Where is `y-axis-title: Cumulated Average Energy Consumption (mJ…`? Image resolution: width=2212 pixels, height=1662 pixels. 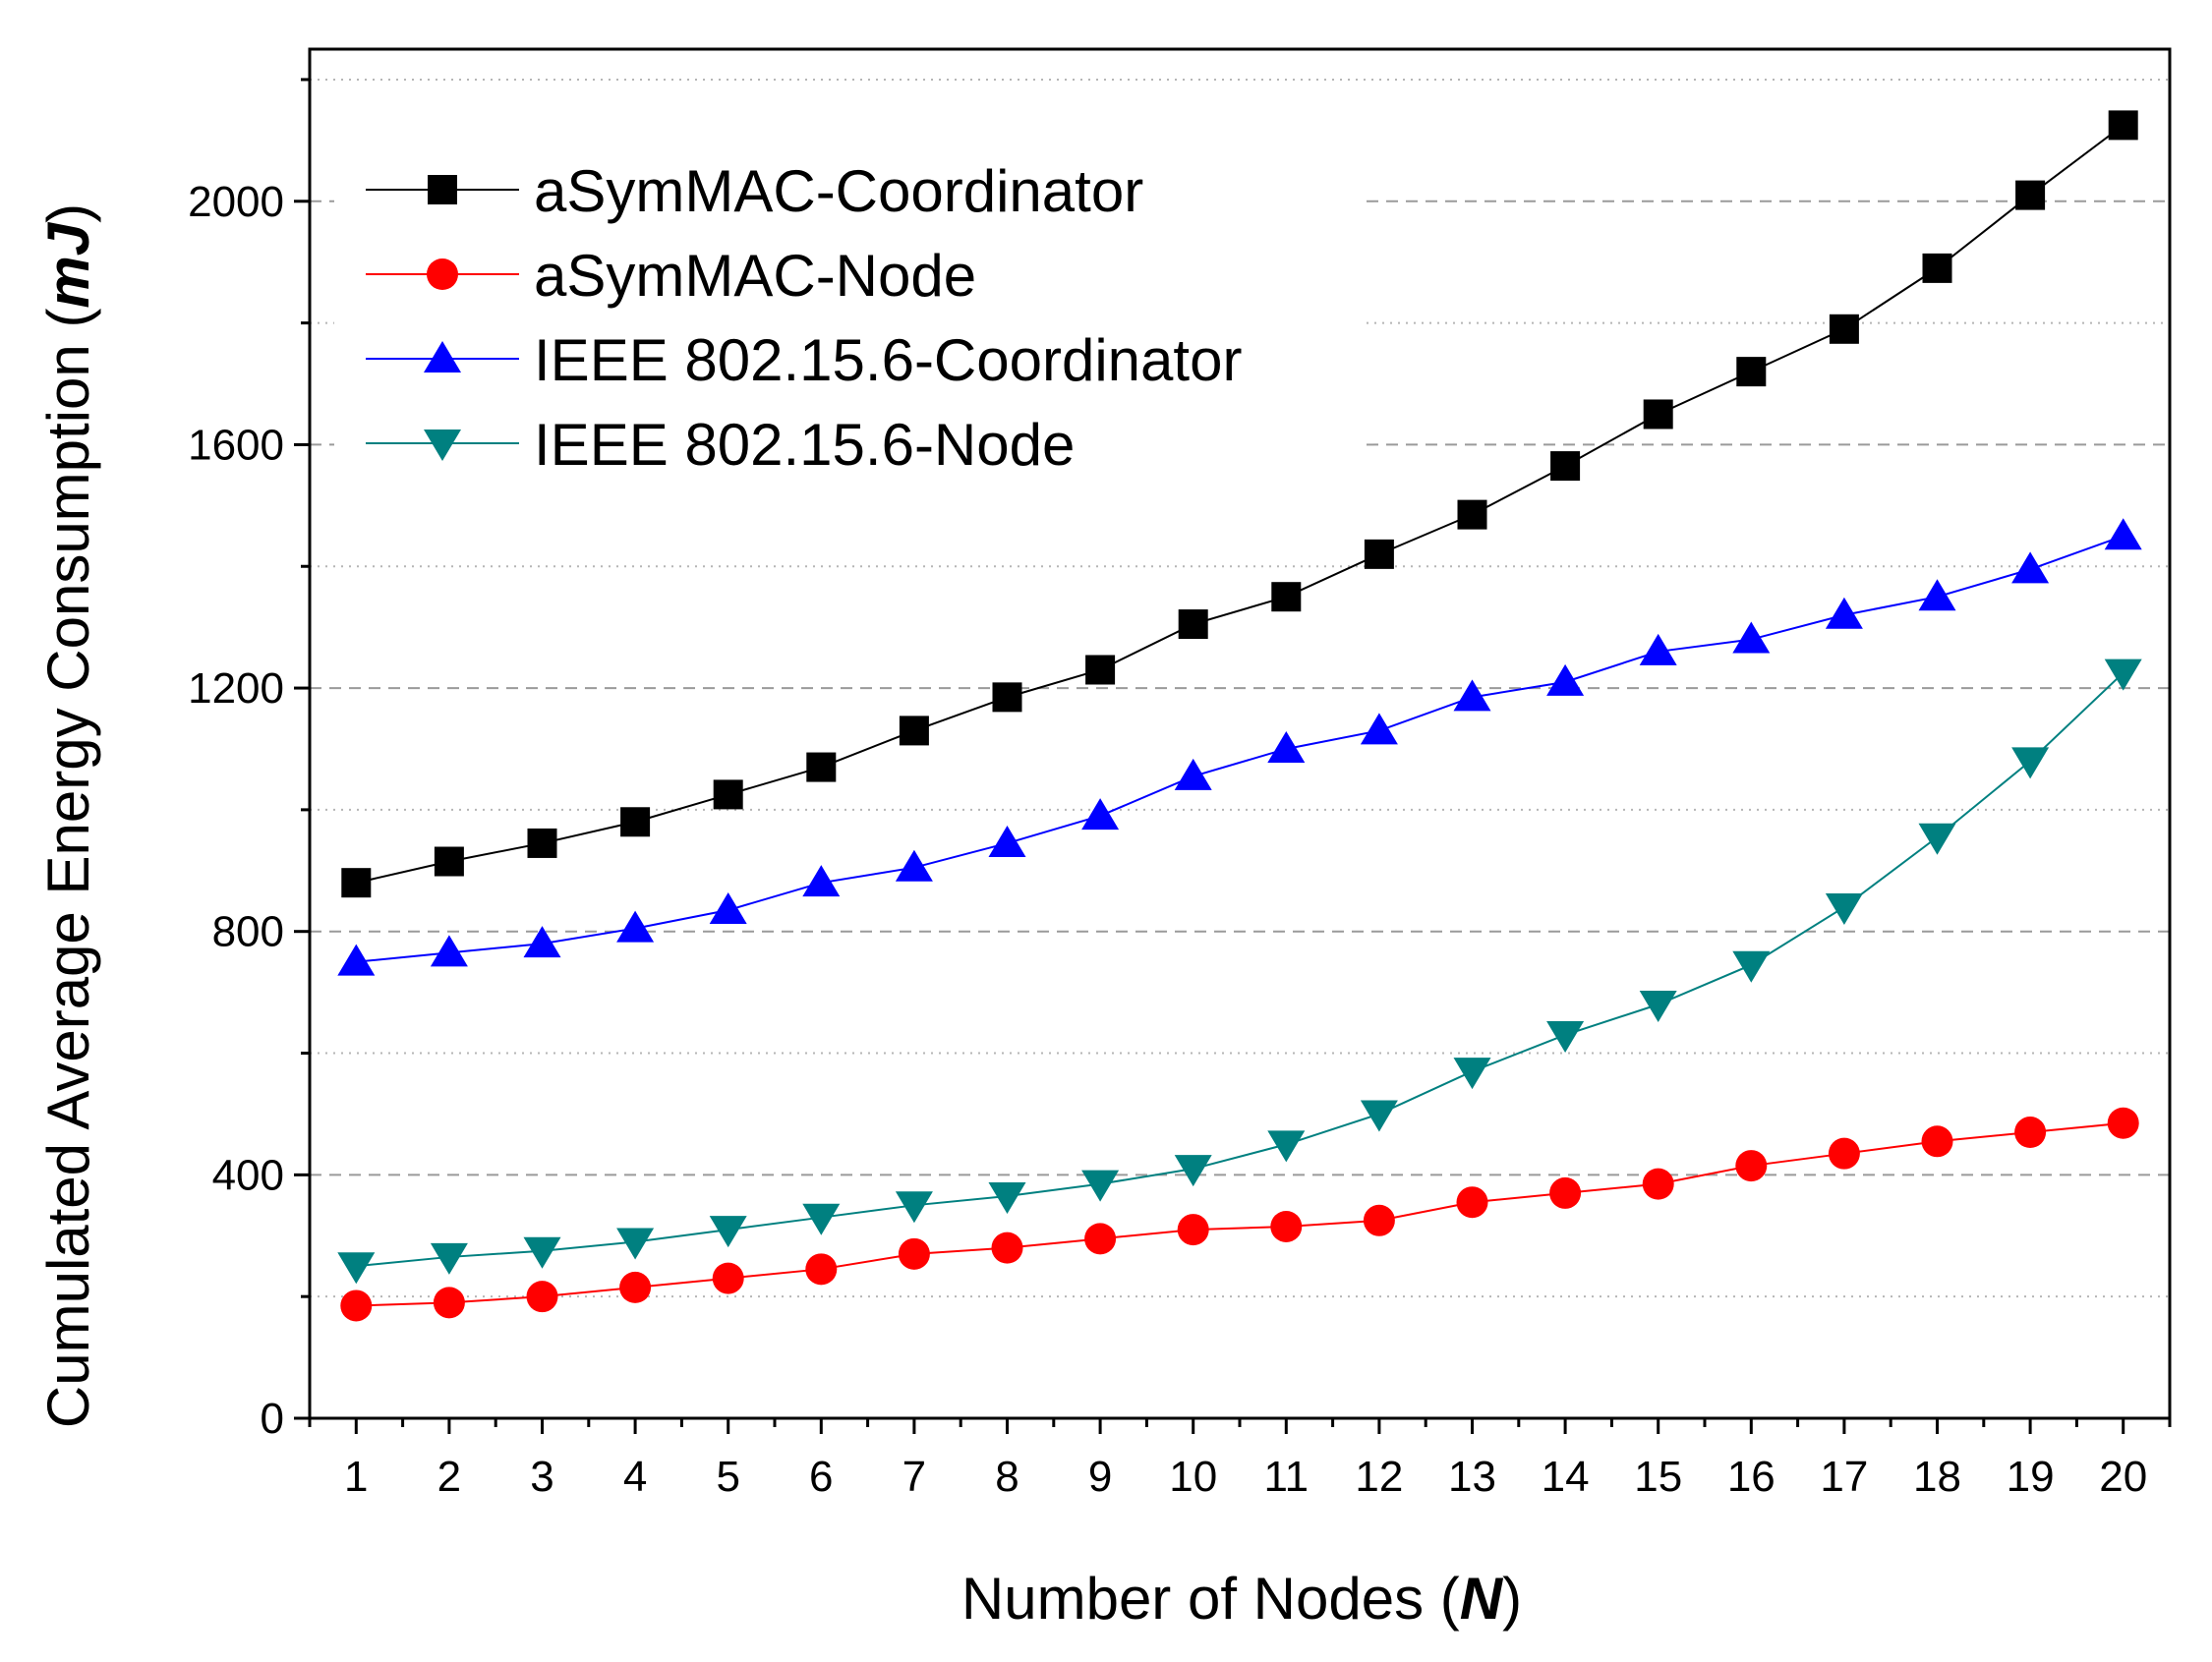
y-axis-title: Cumulated Average Energy Consumption (mJ… is located at coordinates (68, 816).